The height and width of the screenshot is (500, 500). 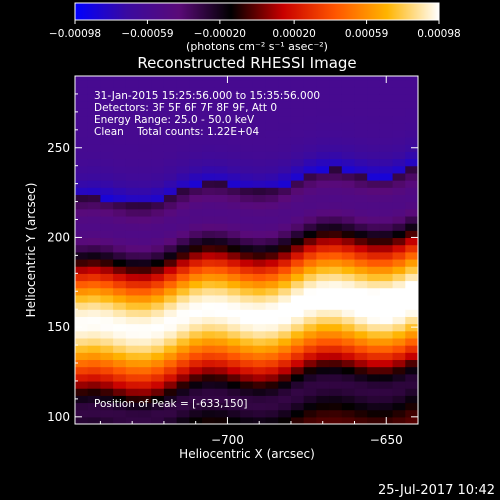 I want to click on y-axis-label: Heliocentric Y (arcsec), so click(x=31, y=250).